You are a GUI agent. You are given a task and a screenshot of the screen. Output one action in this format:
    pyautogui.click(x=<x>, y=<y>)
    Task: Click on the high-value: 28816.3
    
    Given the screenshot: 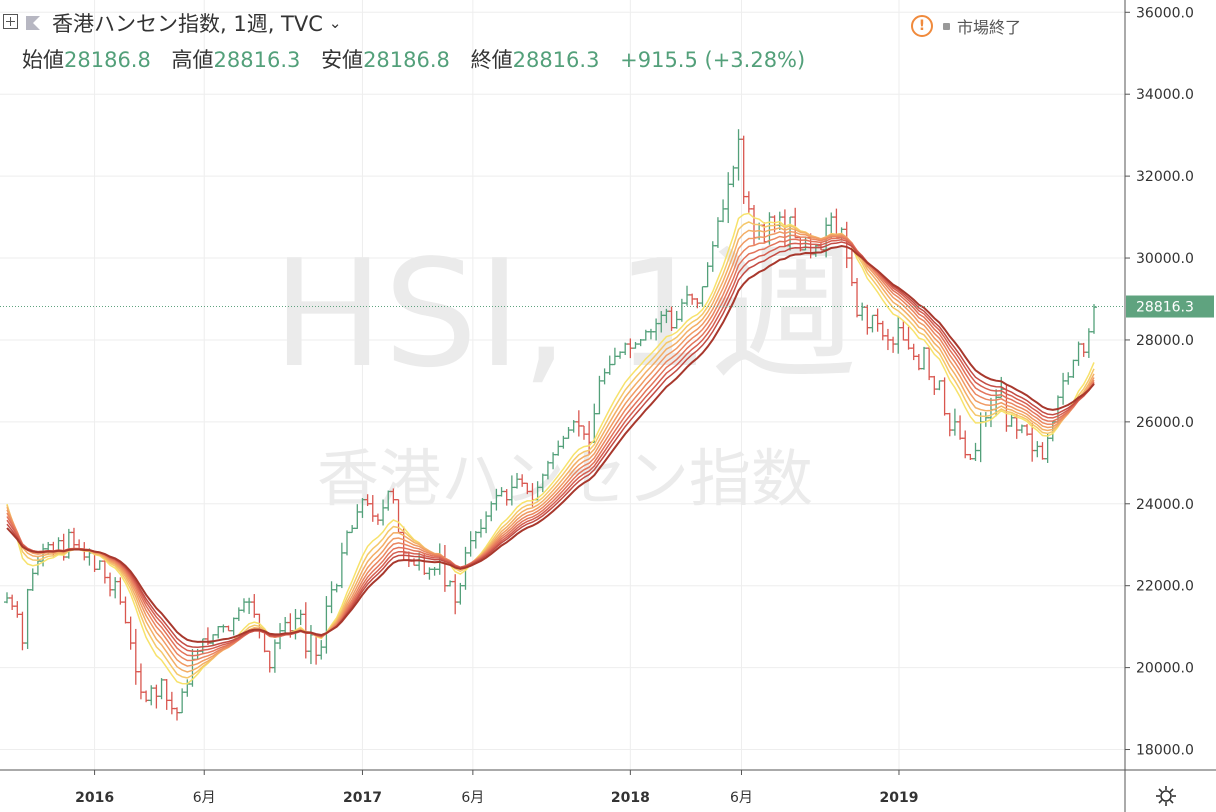 What is the action you would take?
    pyautogui.click(x=257, y=60)
    